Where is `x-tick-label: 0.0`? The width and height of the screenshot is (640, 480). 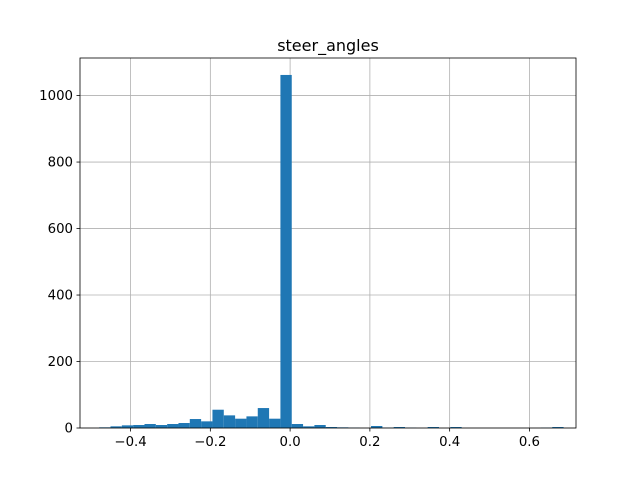
x-tick-label: 0.0 is located at coordinates (290, 442).